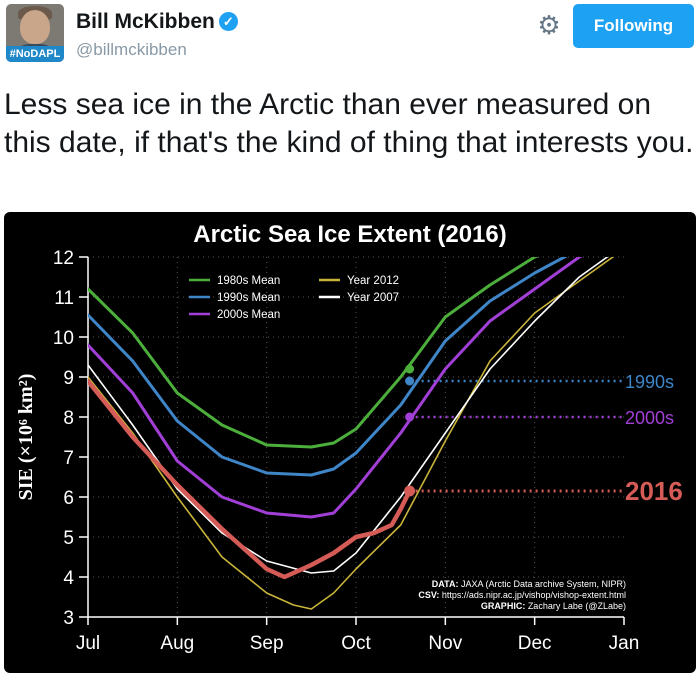  I want to click on legend-label: Year 2007, so click(373, 298).